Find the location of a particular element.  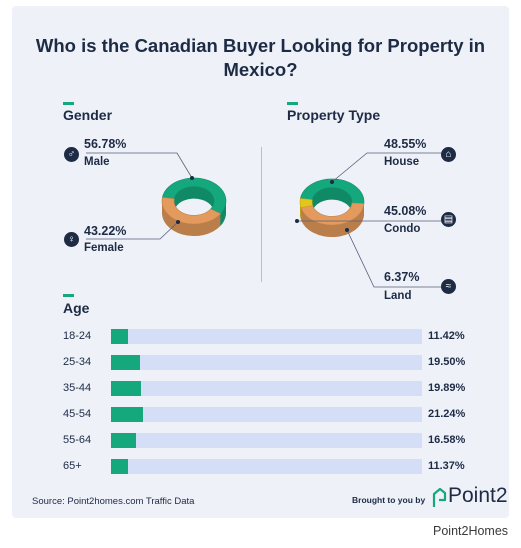

age-value-45-54: 21.24% is located at coordinates (447, 414).